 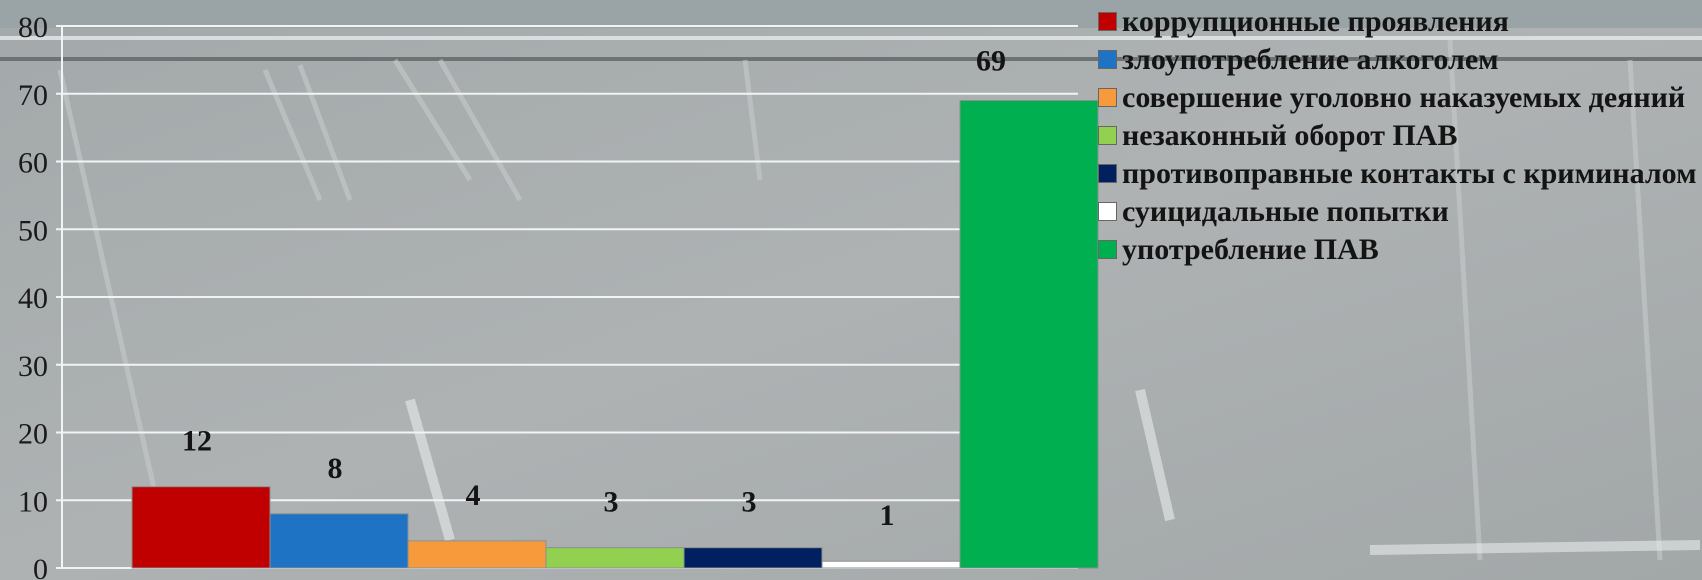 I want to click on y-axis-ticks: 0 10 20 30 40 50 60 70 80, so click(x=33, y=295).